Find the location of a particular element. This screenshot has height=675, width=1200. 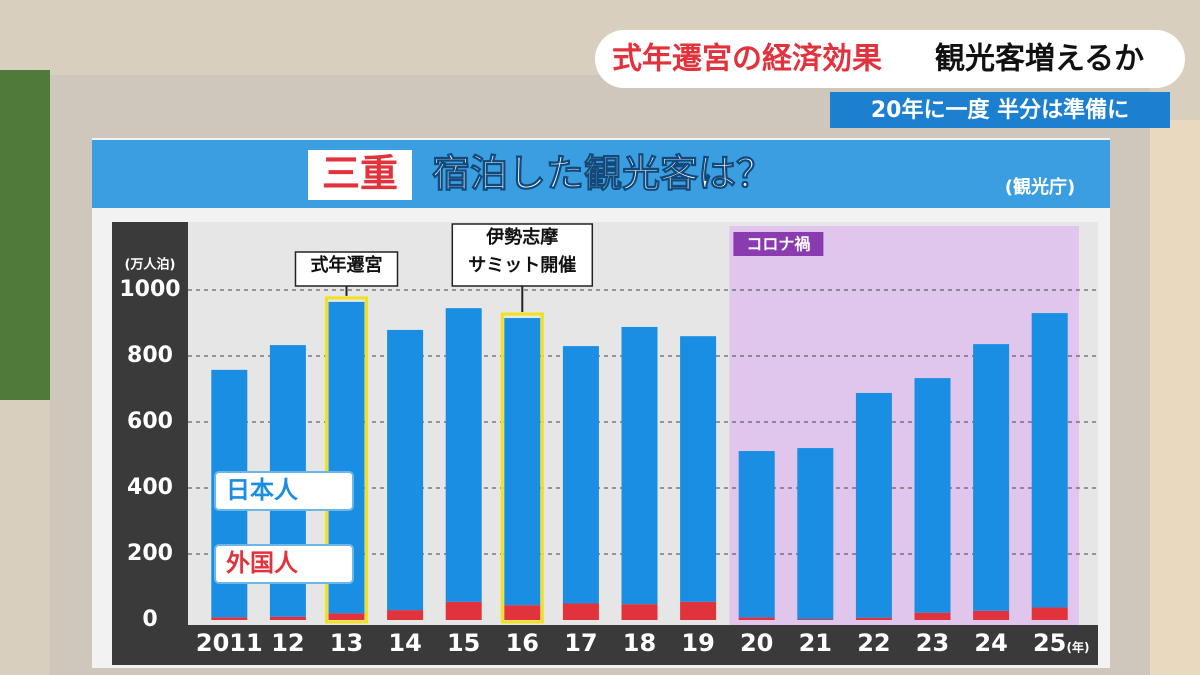

chart-title: 宿泊した観光客は？ is located at coordinates (603, 174).